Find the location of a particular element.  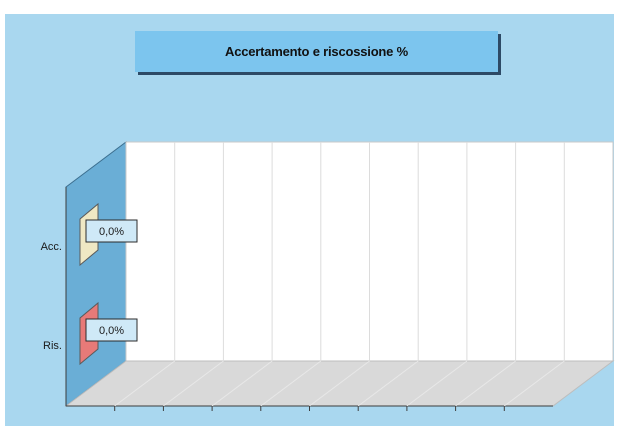

category-label: Ris. is located at coordinates (52, 346).